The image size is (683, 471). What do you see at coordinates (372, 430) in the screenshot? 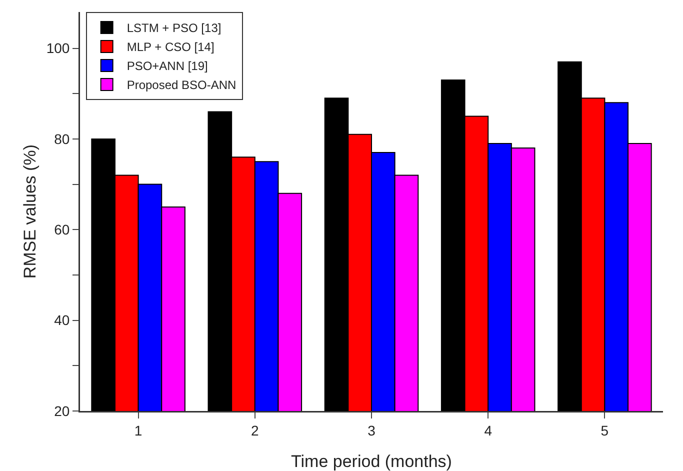
I see `x-tick-label: 3` at bounding box center [372, 430].